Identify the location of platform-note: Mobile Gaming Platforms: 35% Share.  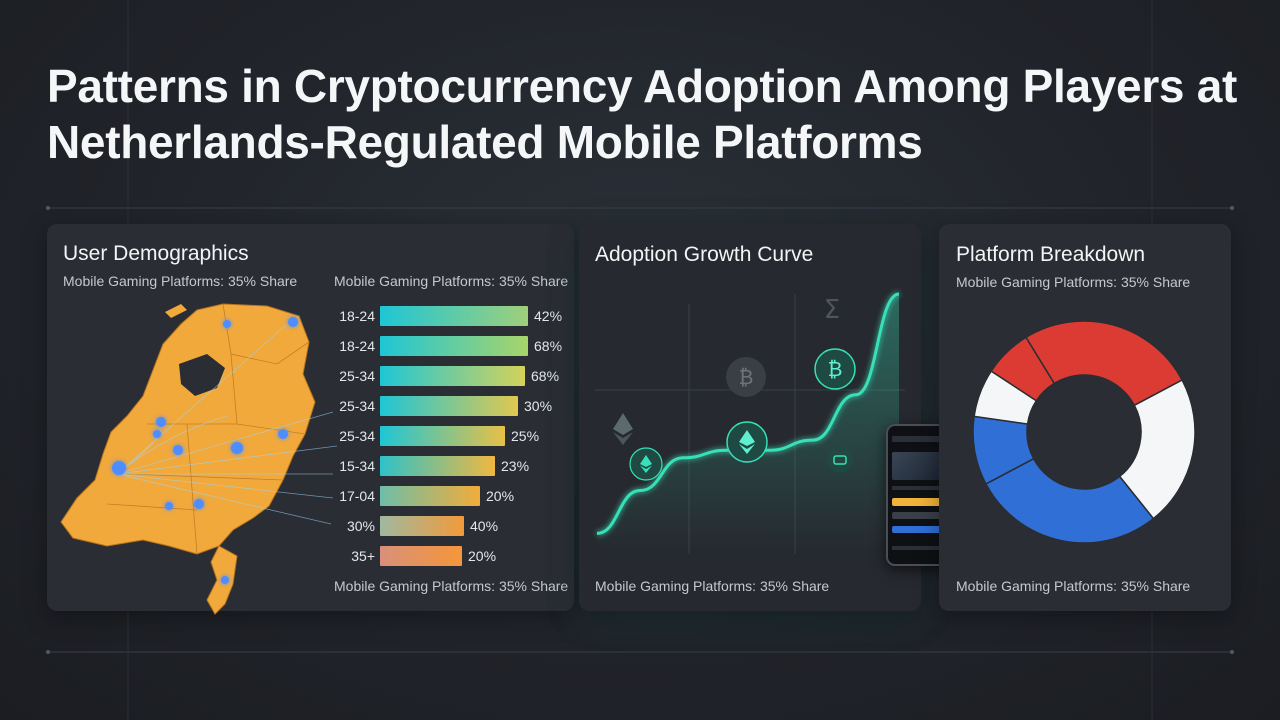
(1073, 282).